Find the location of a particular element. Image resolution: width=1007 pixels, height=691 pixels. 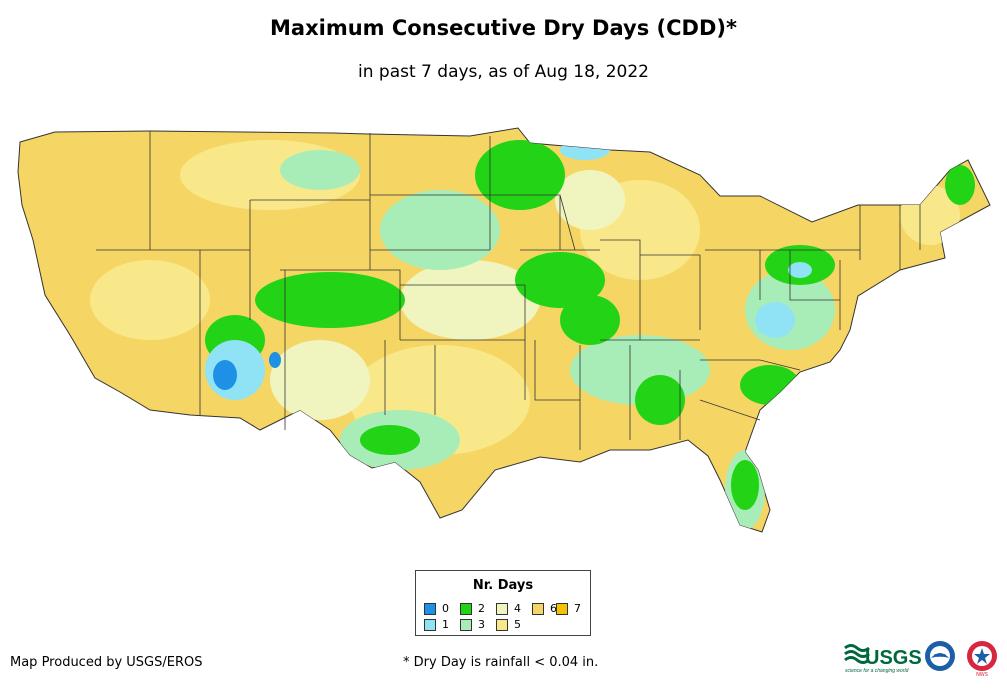

zone-2-maine is located at coordinates (960, 185).